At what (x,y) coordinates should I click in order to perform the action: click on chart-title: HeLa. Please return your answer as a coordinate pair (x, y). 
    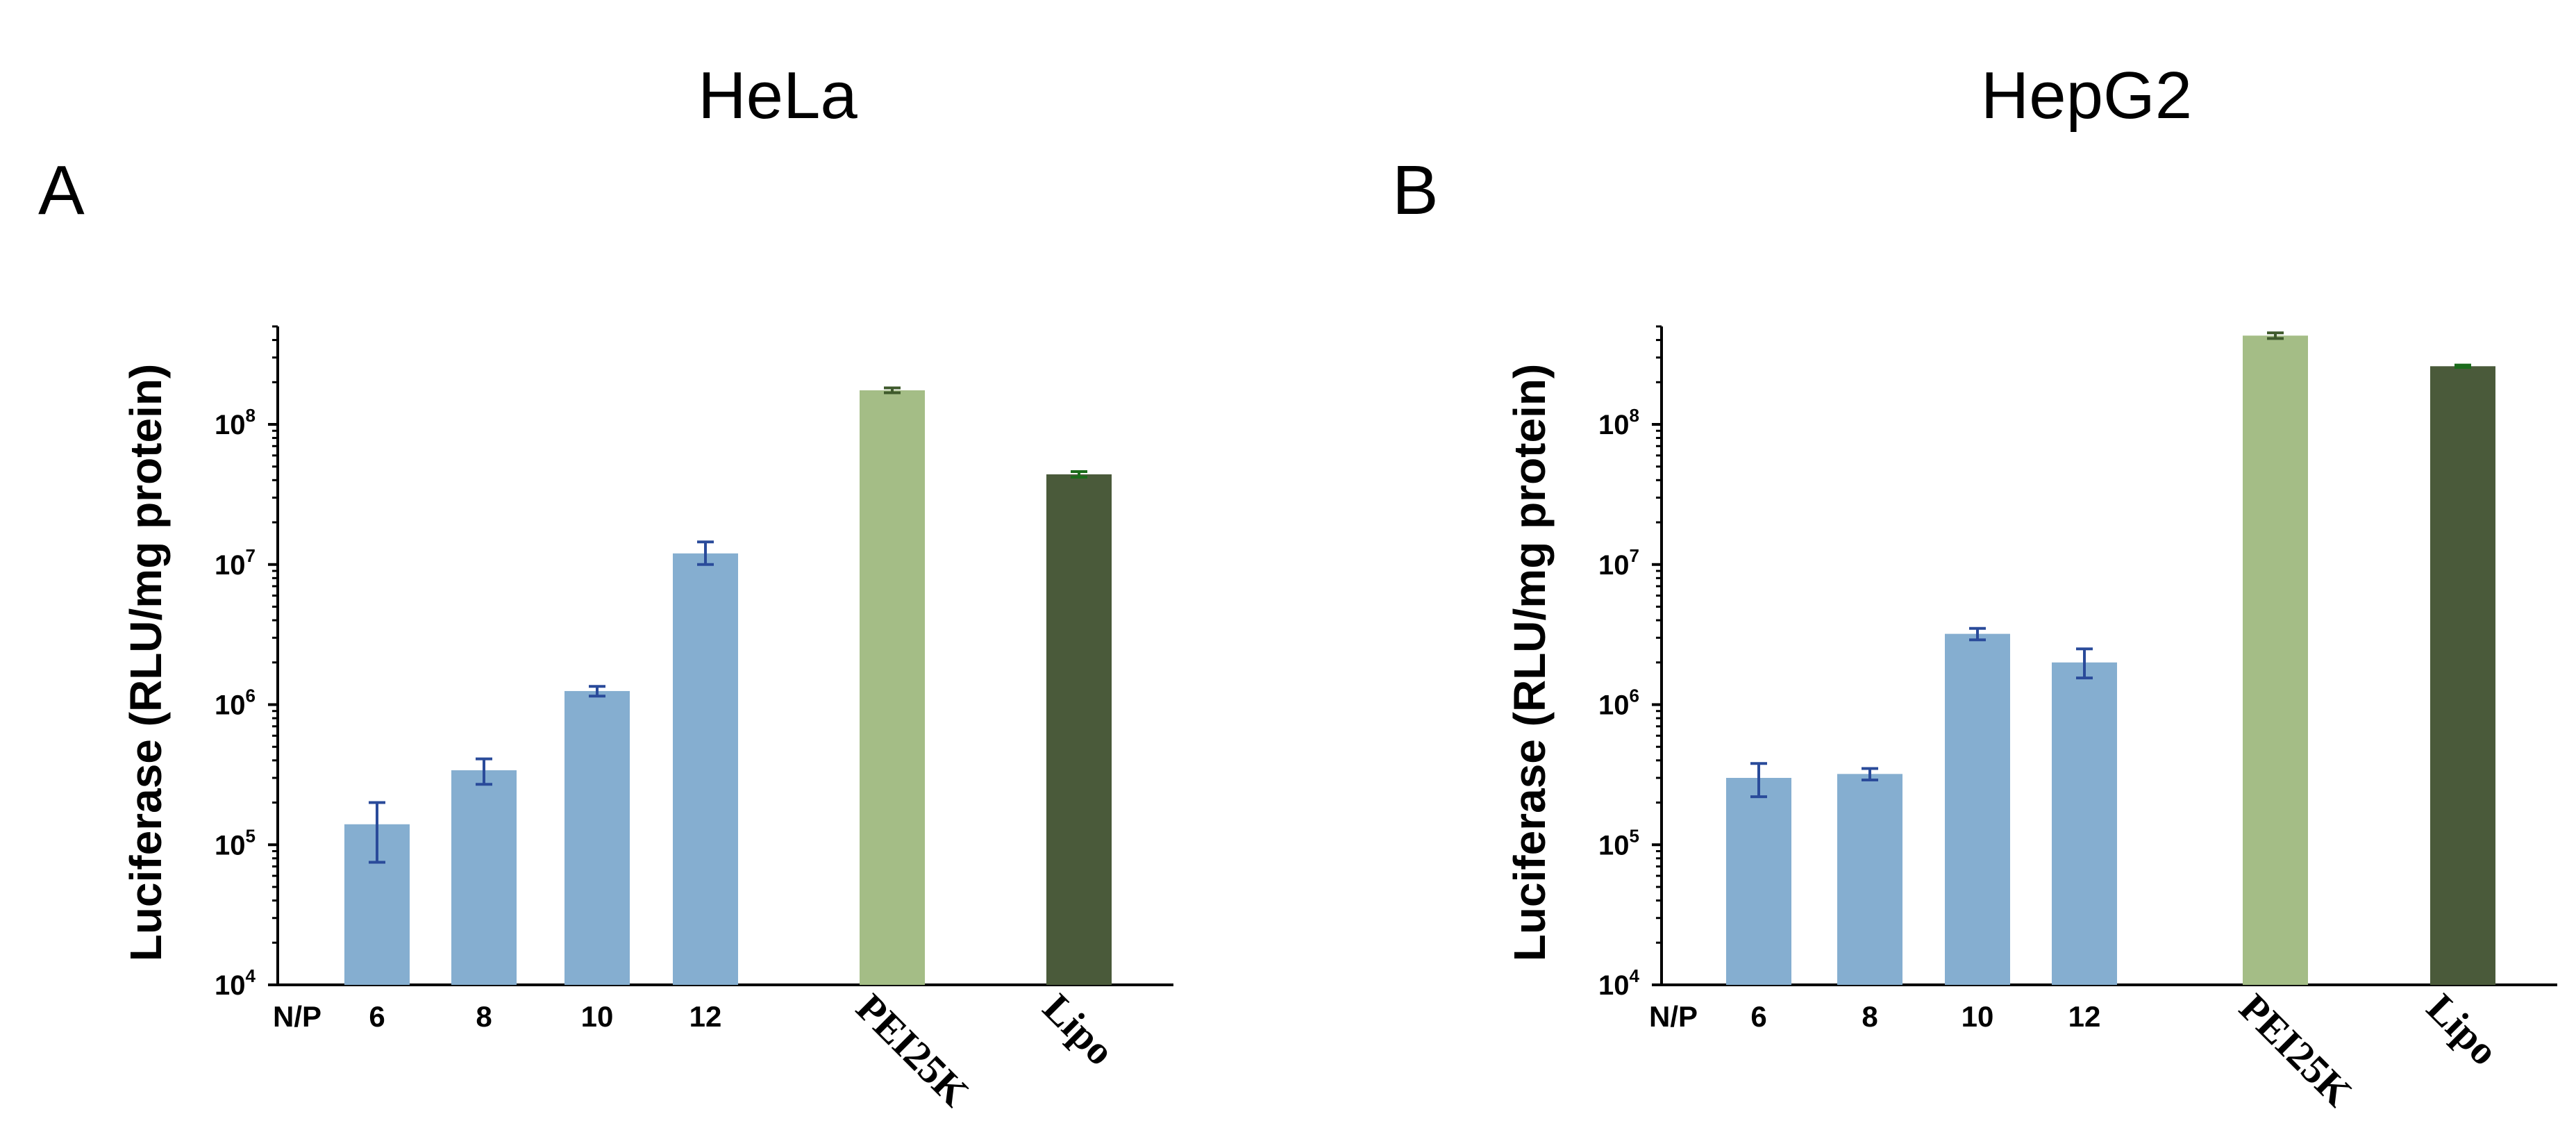
    Looking at the image, I should click on (778, 95).